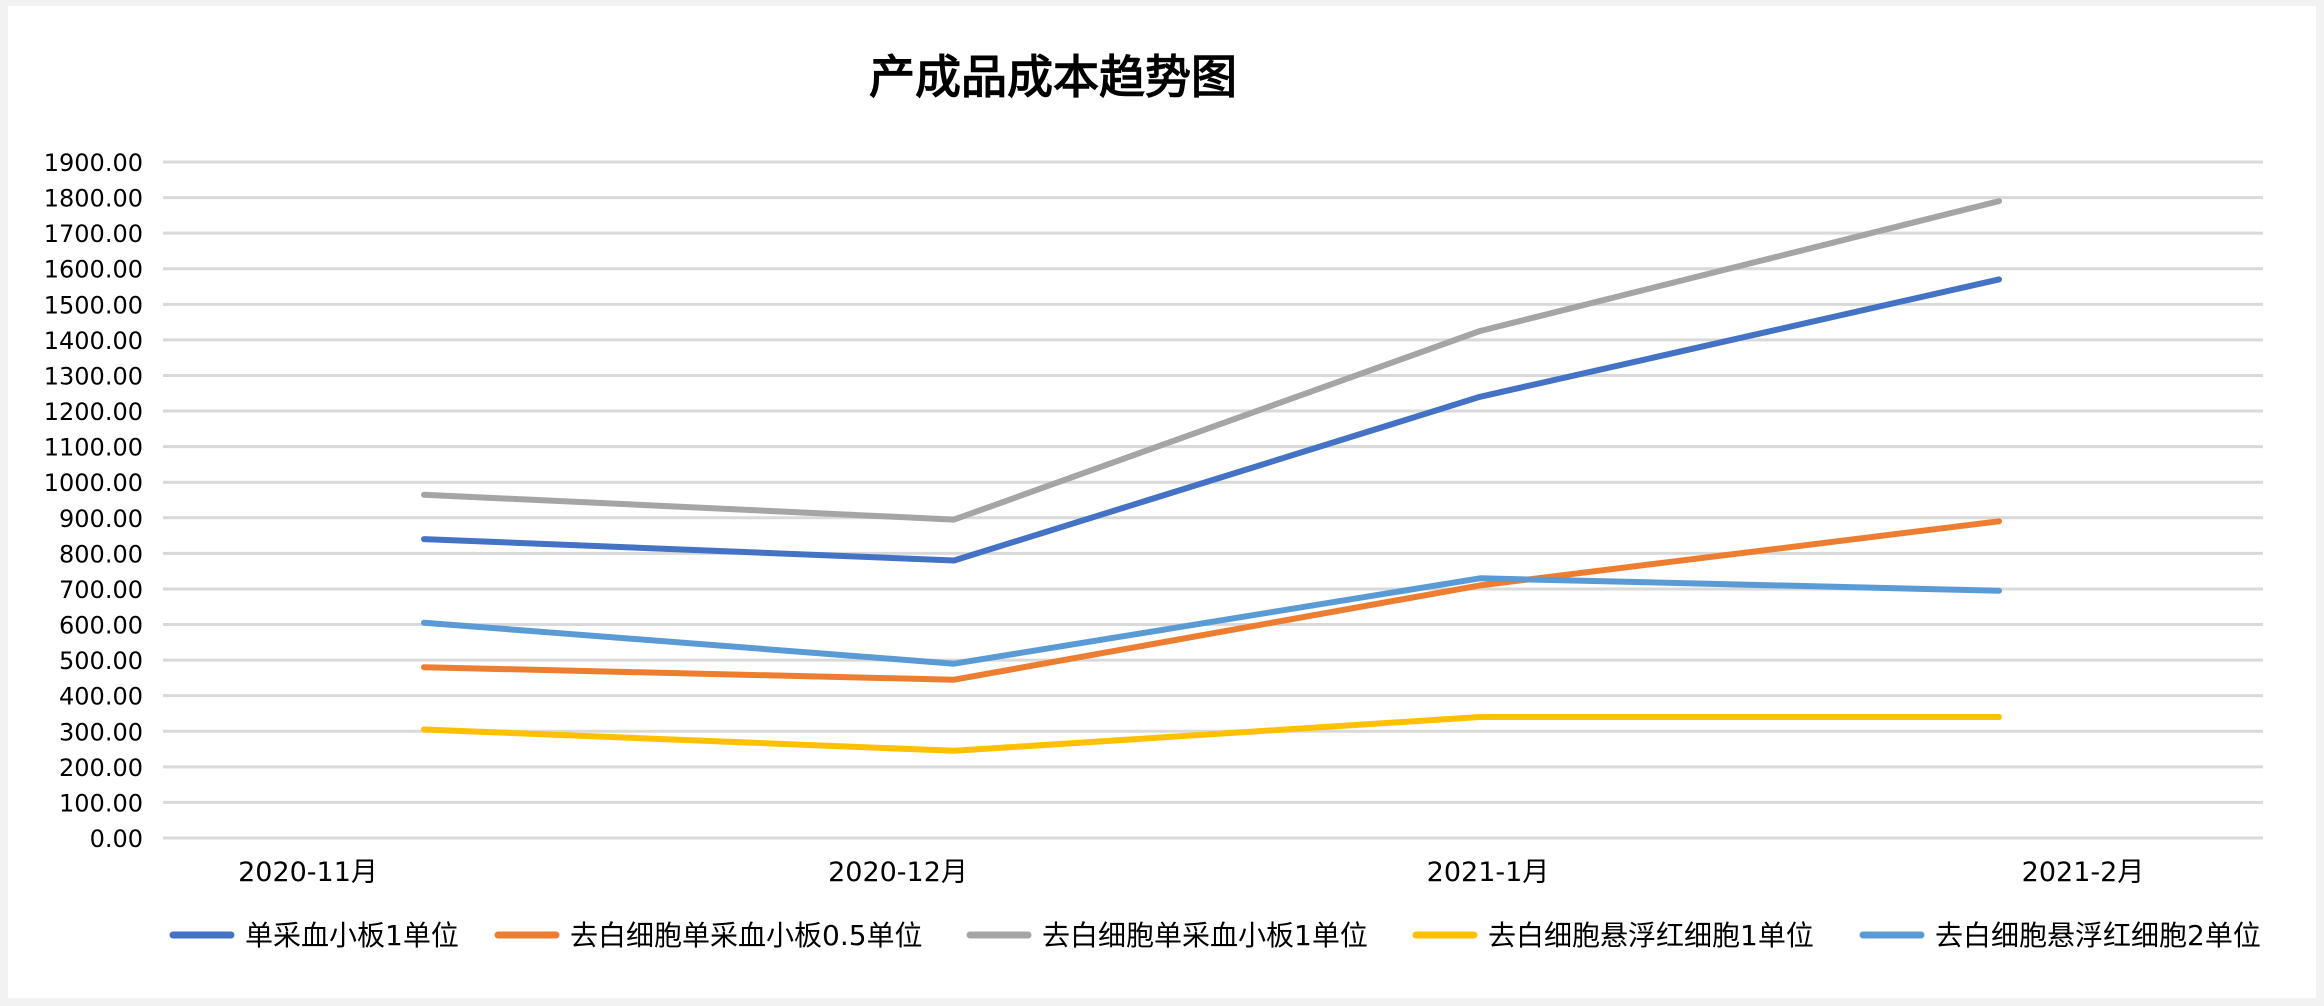  I want to click on legend-label: 去白细胞单采血小板1单位, so click(1205, 935).